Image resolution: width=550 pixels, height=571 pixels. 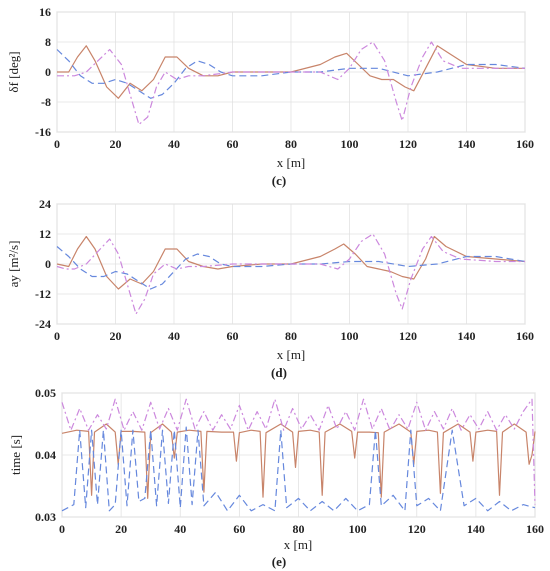 I want to click on x-axis-label-c: x [m], so click(x=291, y=162).